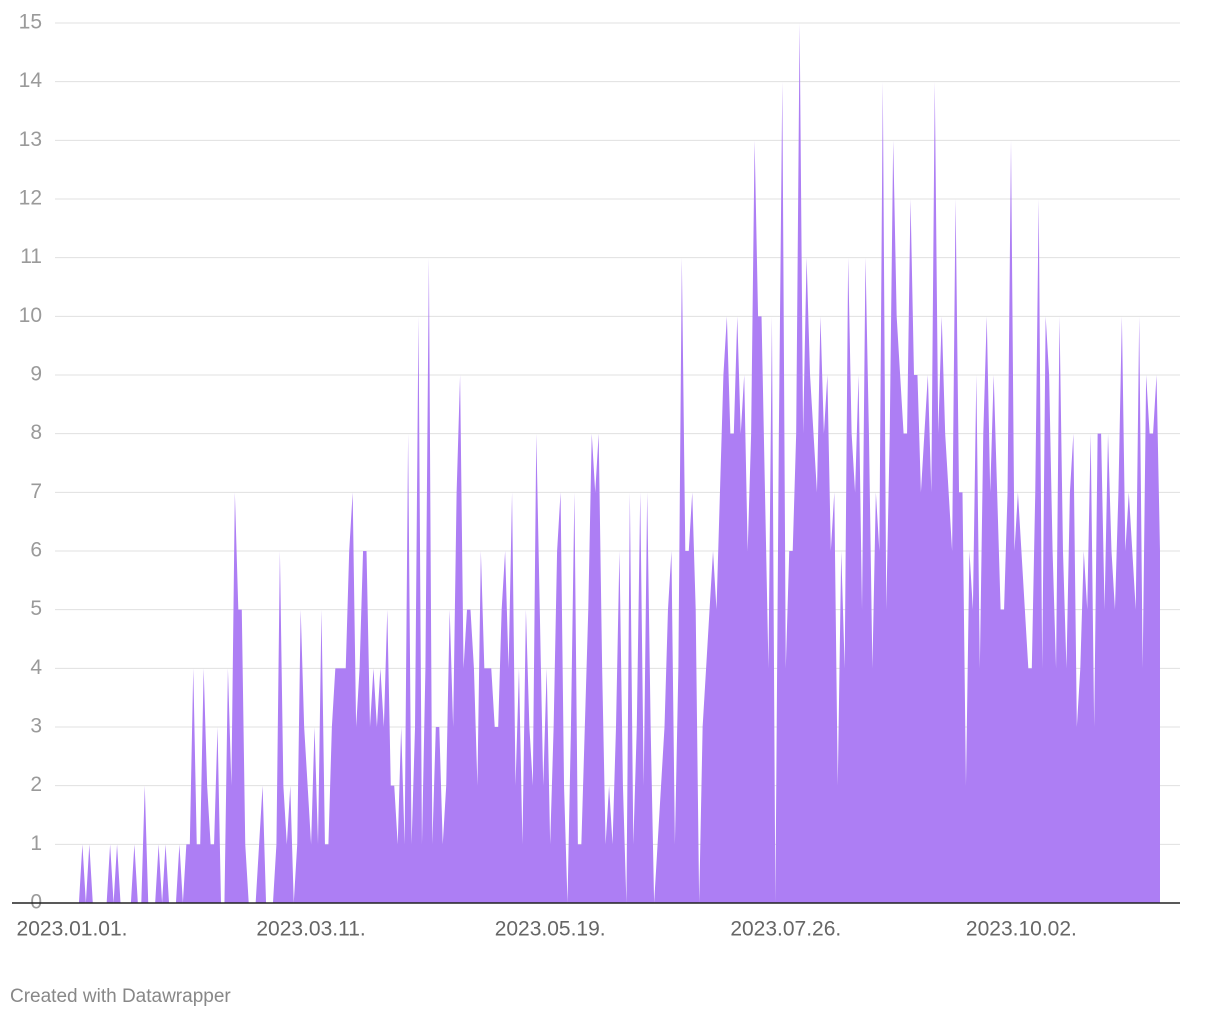  I want to click on x-tick-label: 2023.10.02., so click(1021, 929).